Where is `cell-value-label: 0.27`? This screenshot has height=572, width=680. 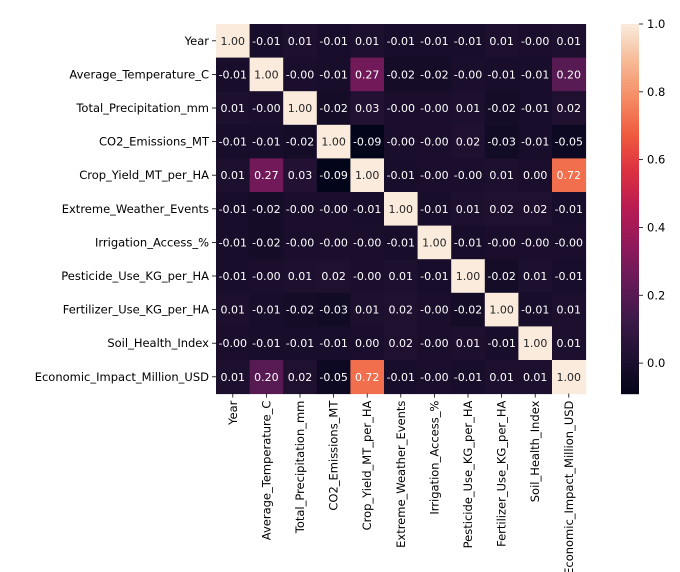
cell-value-label: 0.27 is located at coordinates (266, 175).